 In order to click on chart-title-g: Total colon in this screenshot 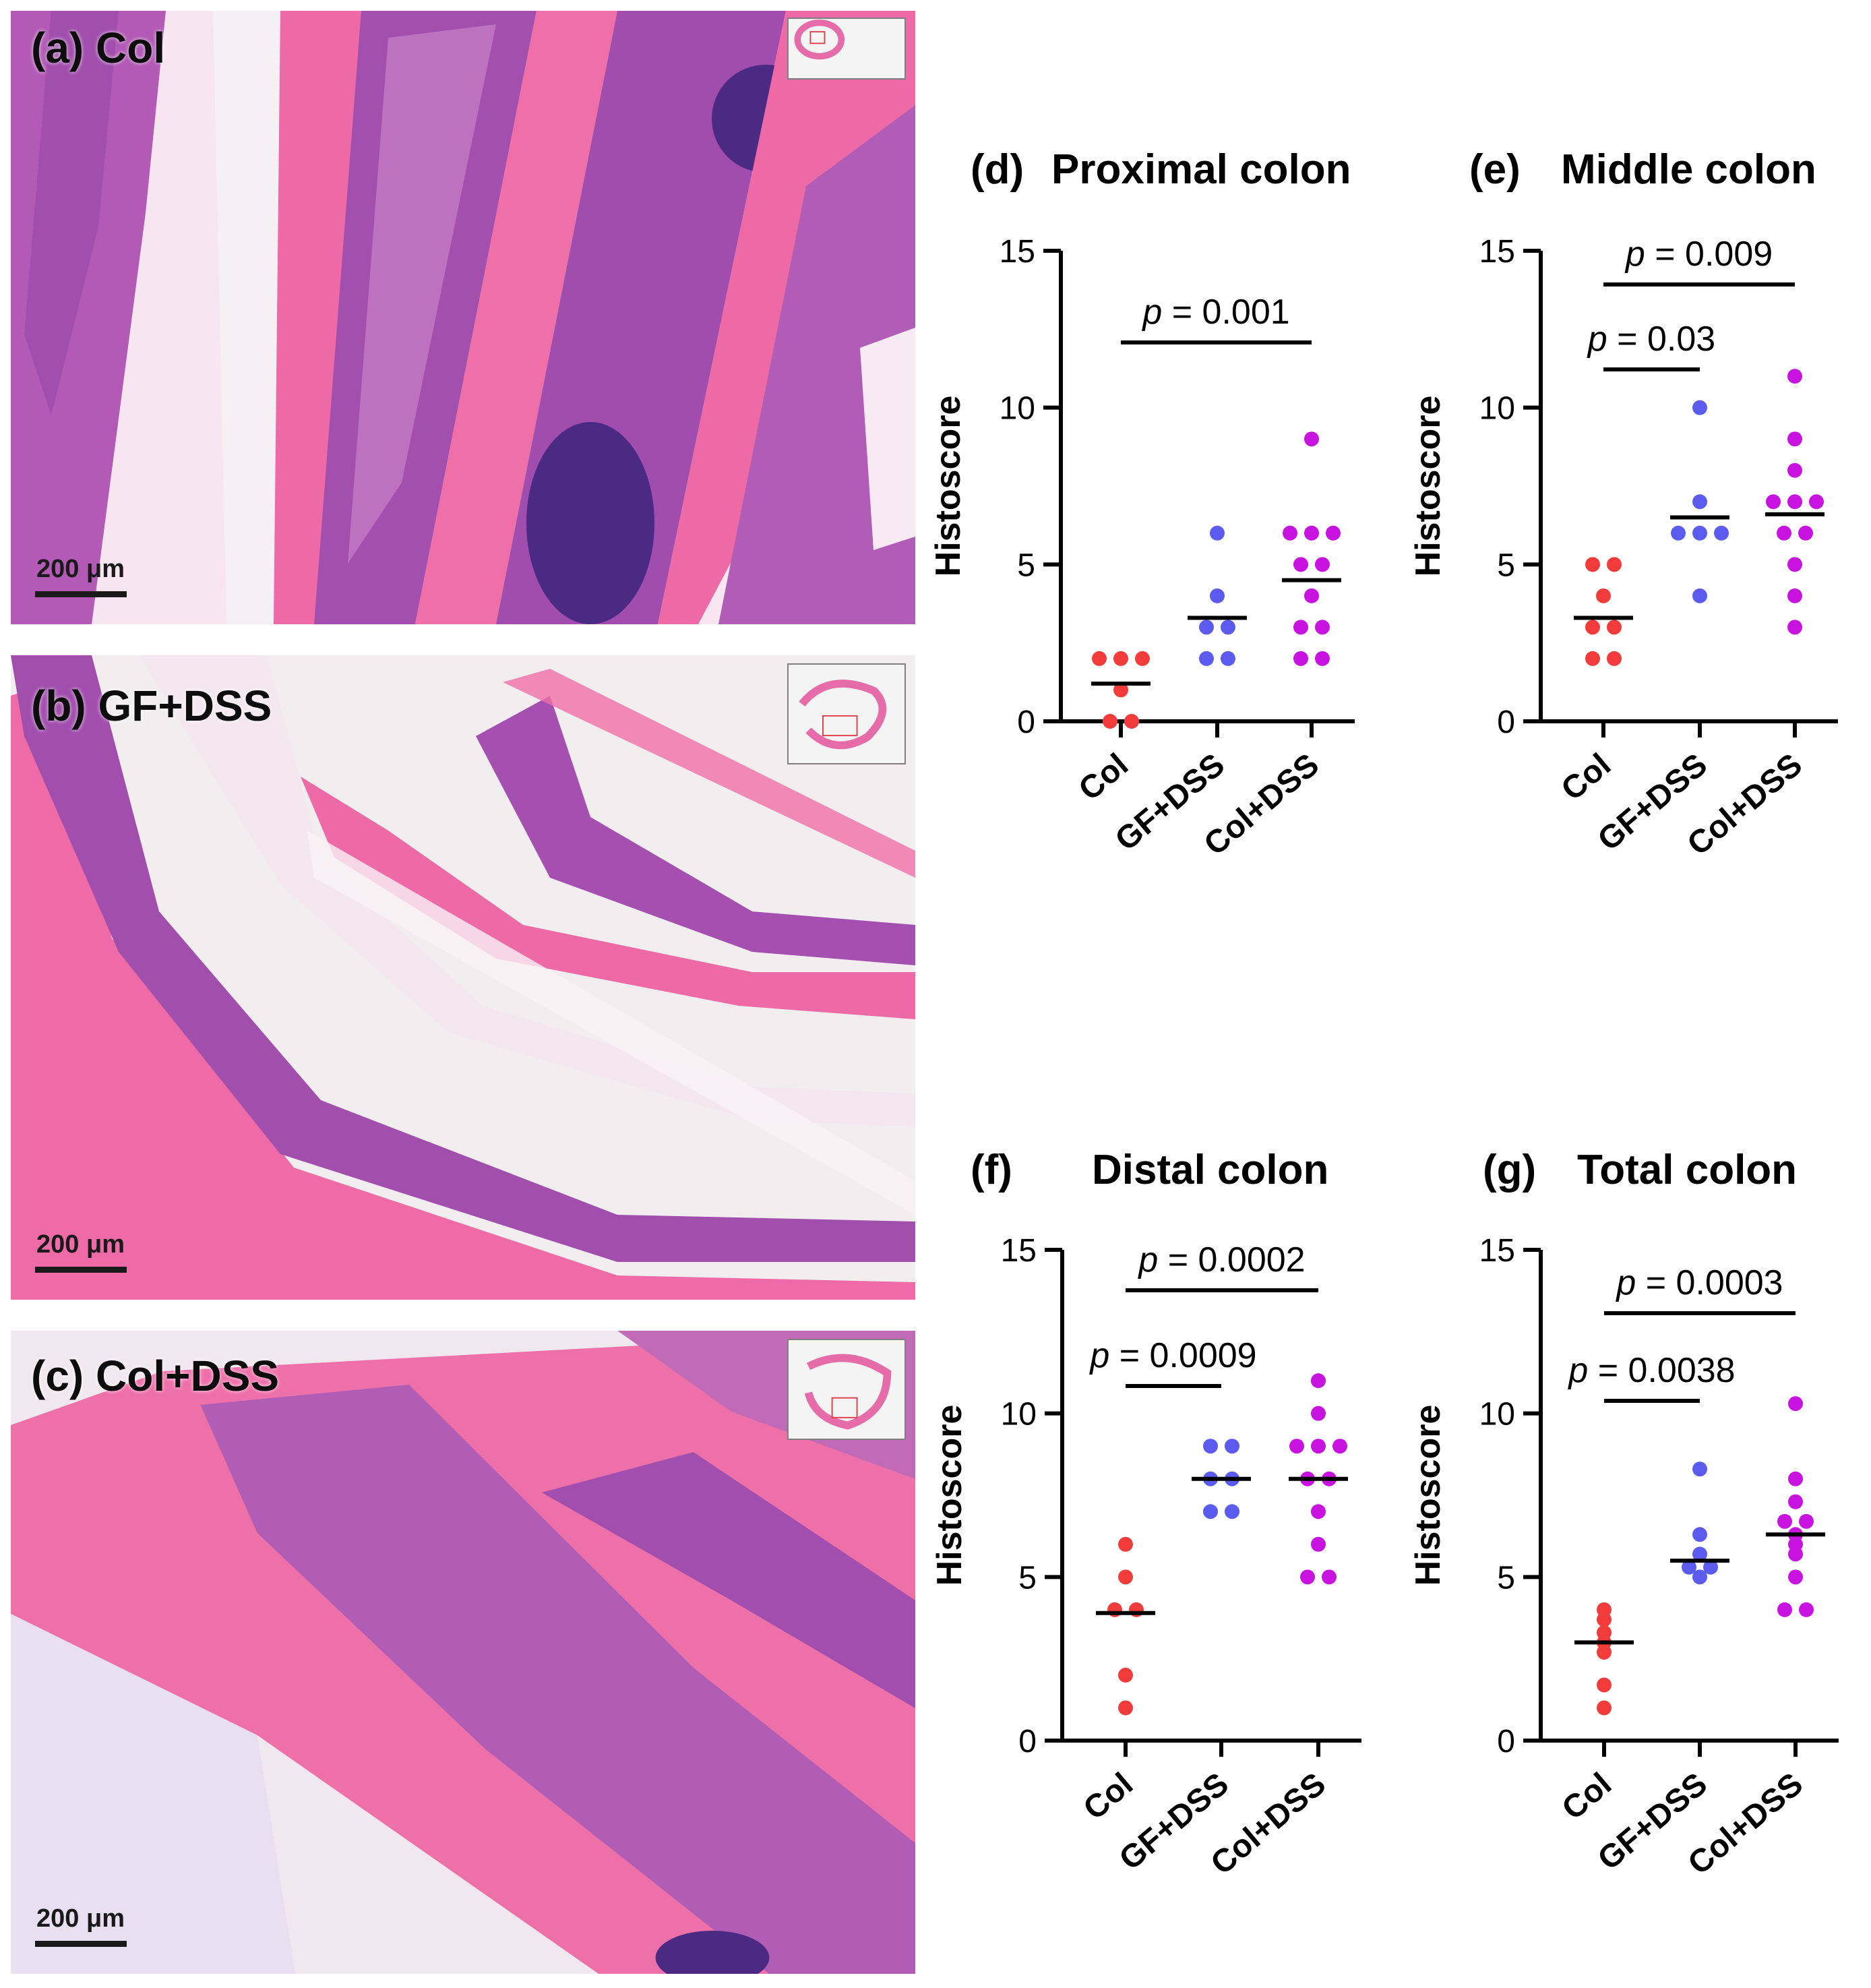, I will do `click(1687, 1170)`.